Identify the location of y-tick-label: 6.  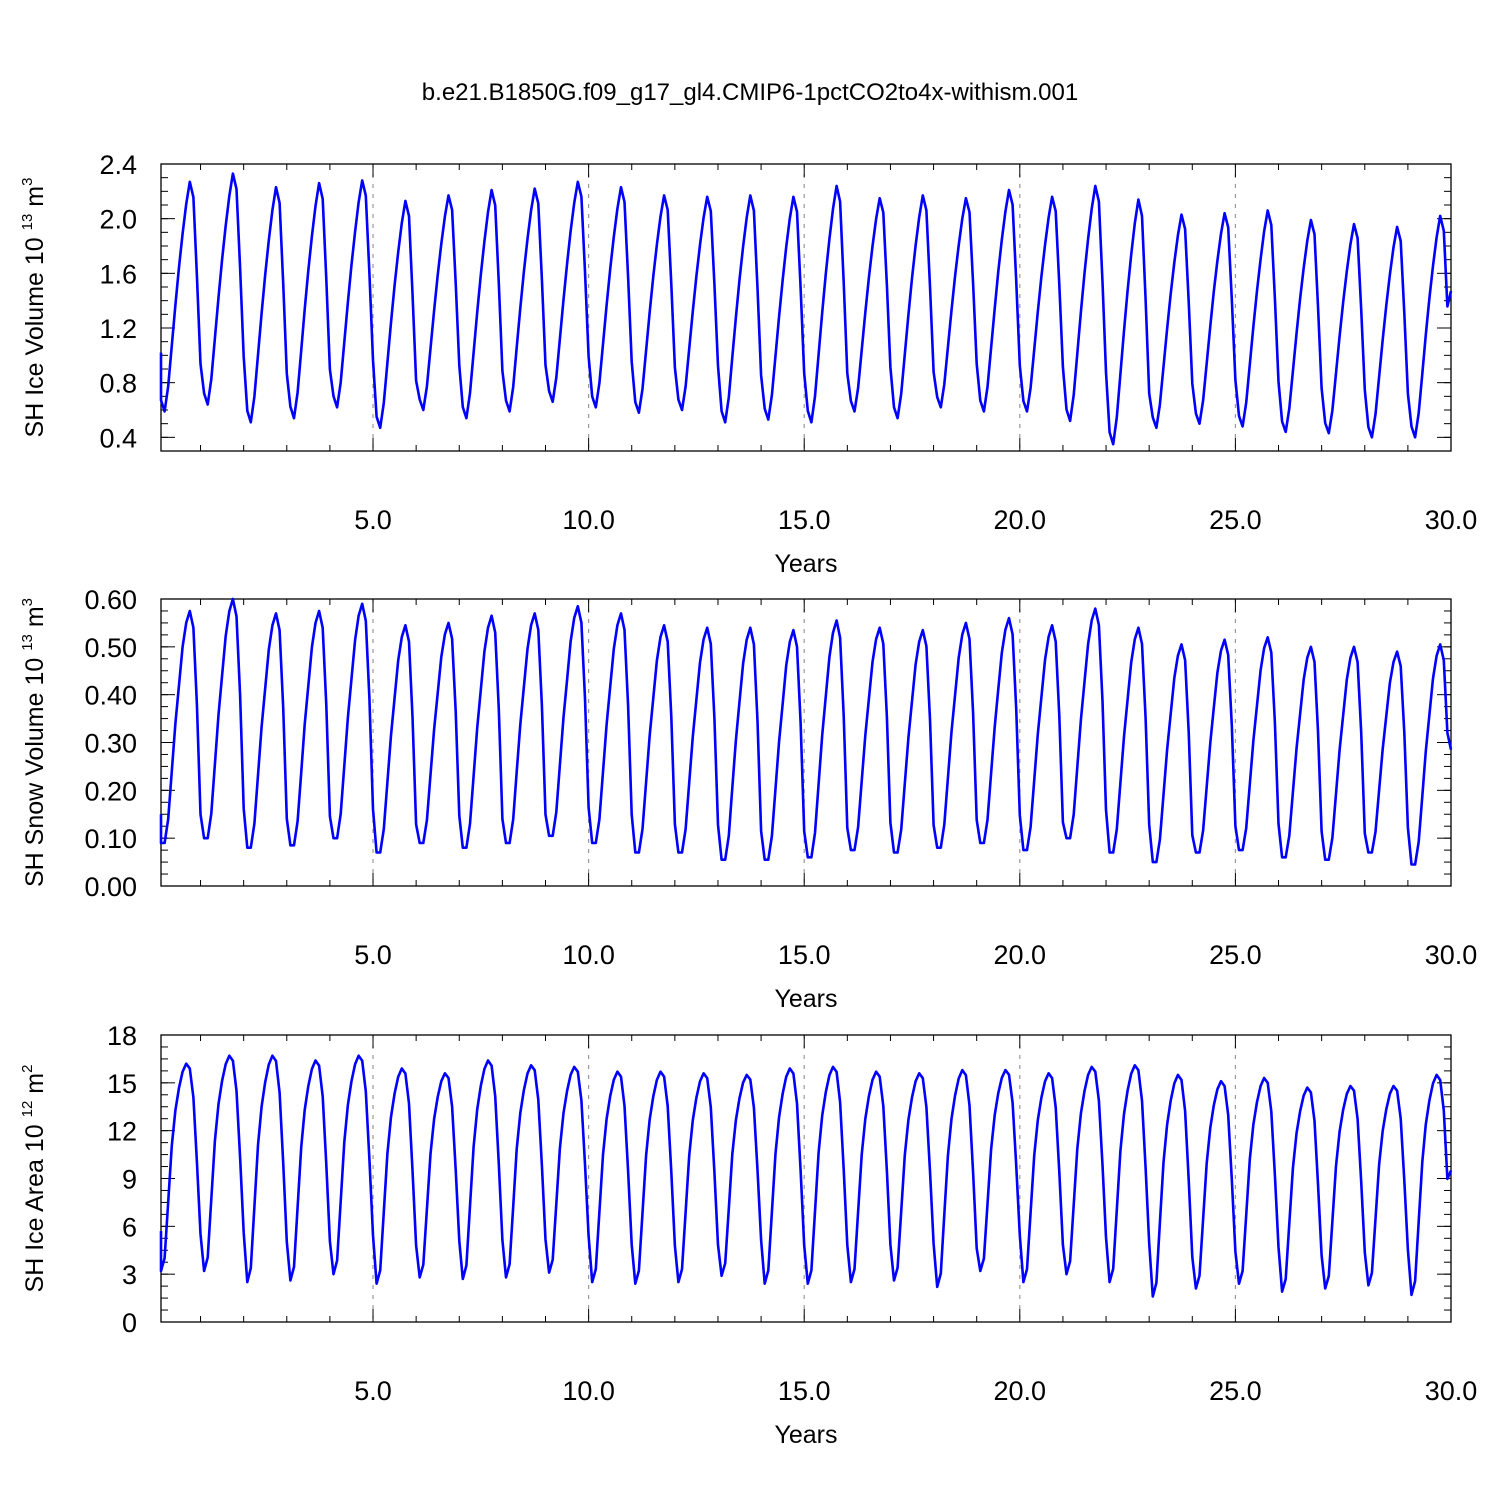
(129, 1227).